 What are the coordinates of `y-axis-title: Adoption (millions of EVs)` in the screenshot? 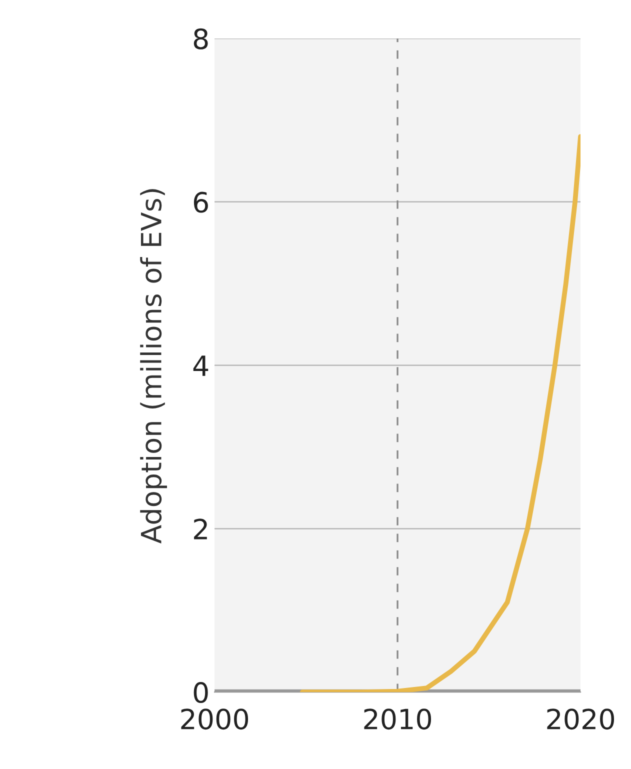 It's located at (154, 366).